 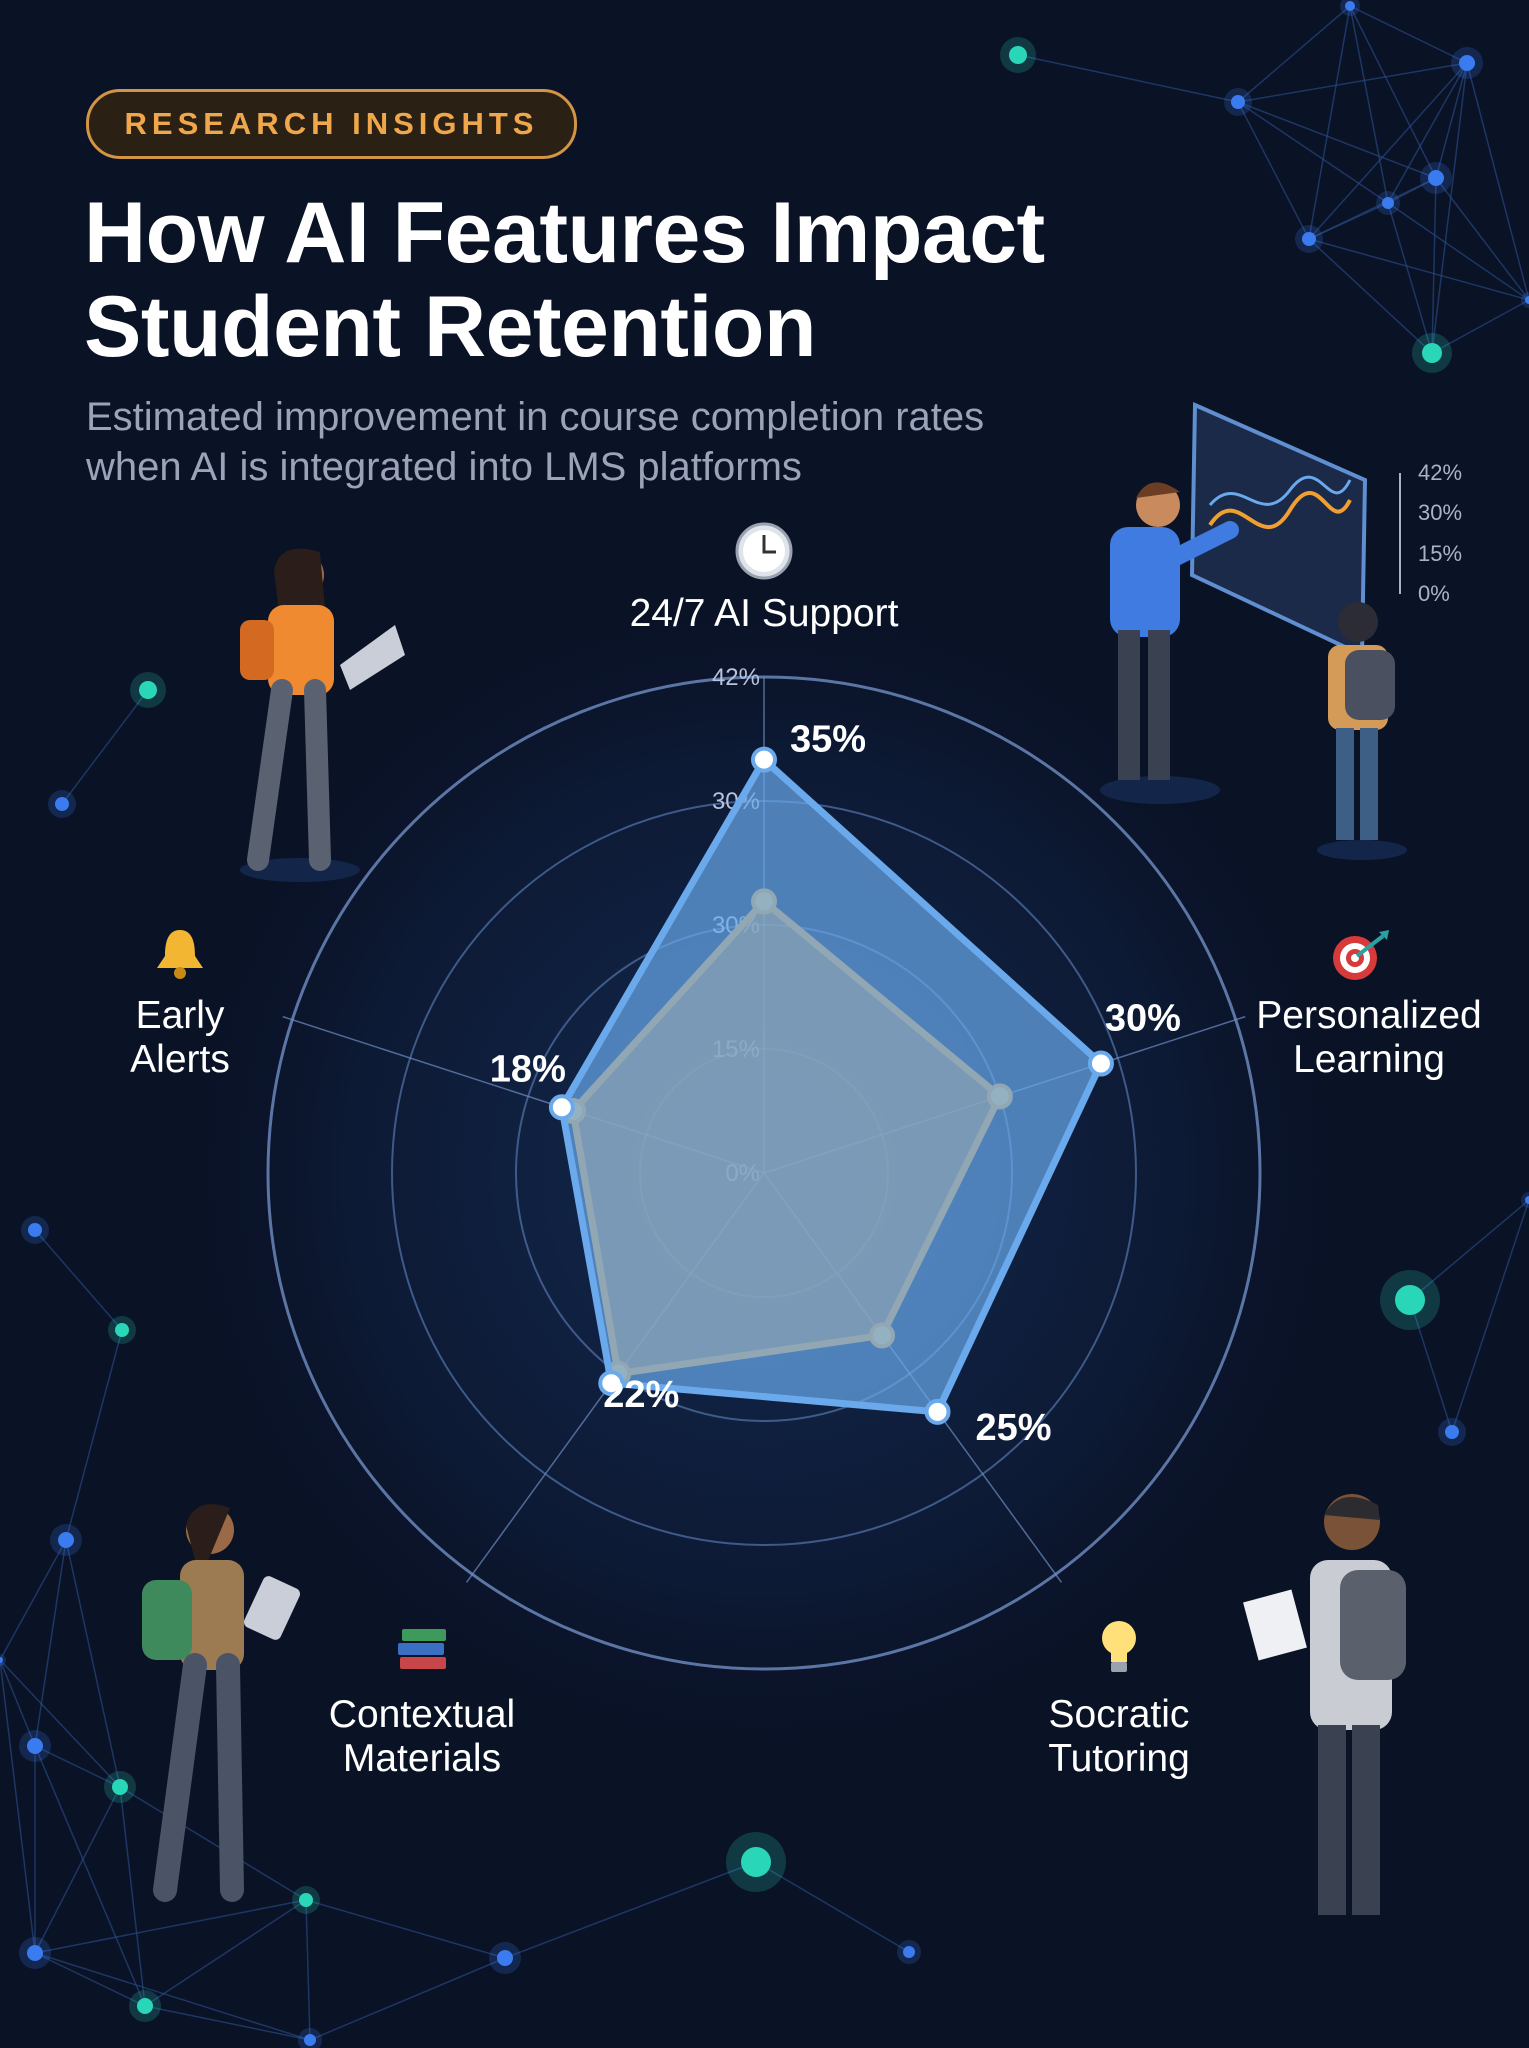 What do you see at coordinates (1440, 512) in the screenshot?
I see `dashboard-tick: 30%` at bounding box center [1440, 512].